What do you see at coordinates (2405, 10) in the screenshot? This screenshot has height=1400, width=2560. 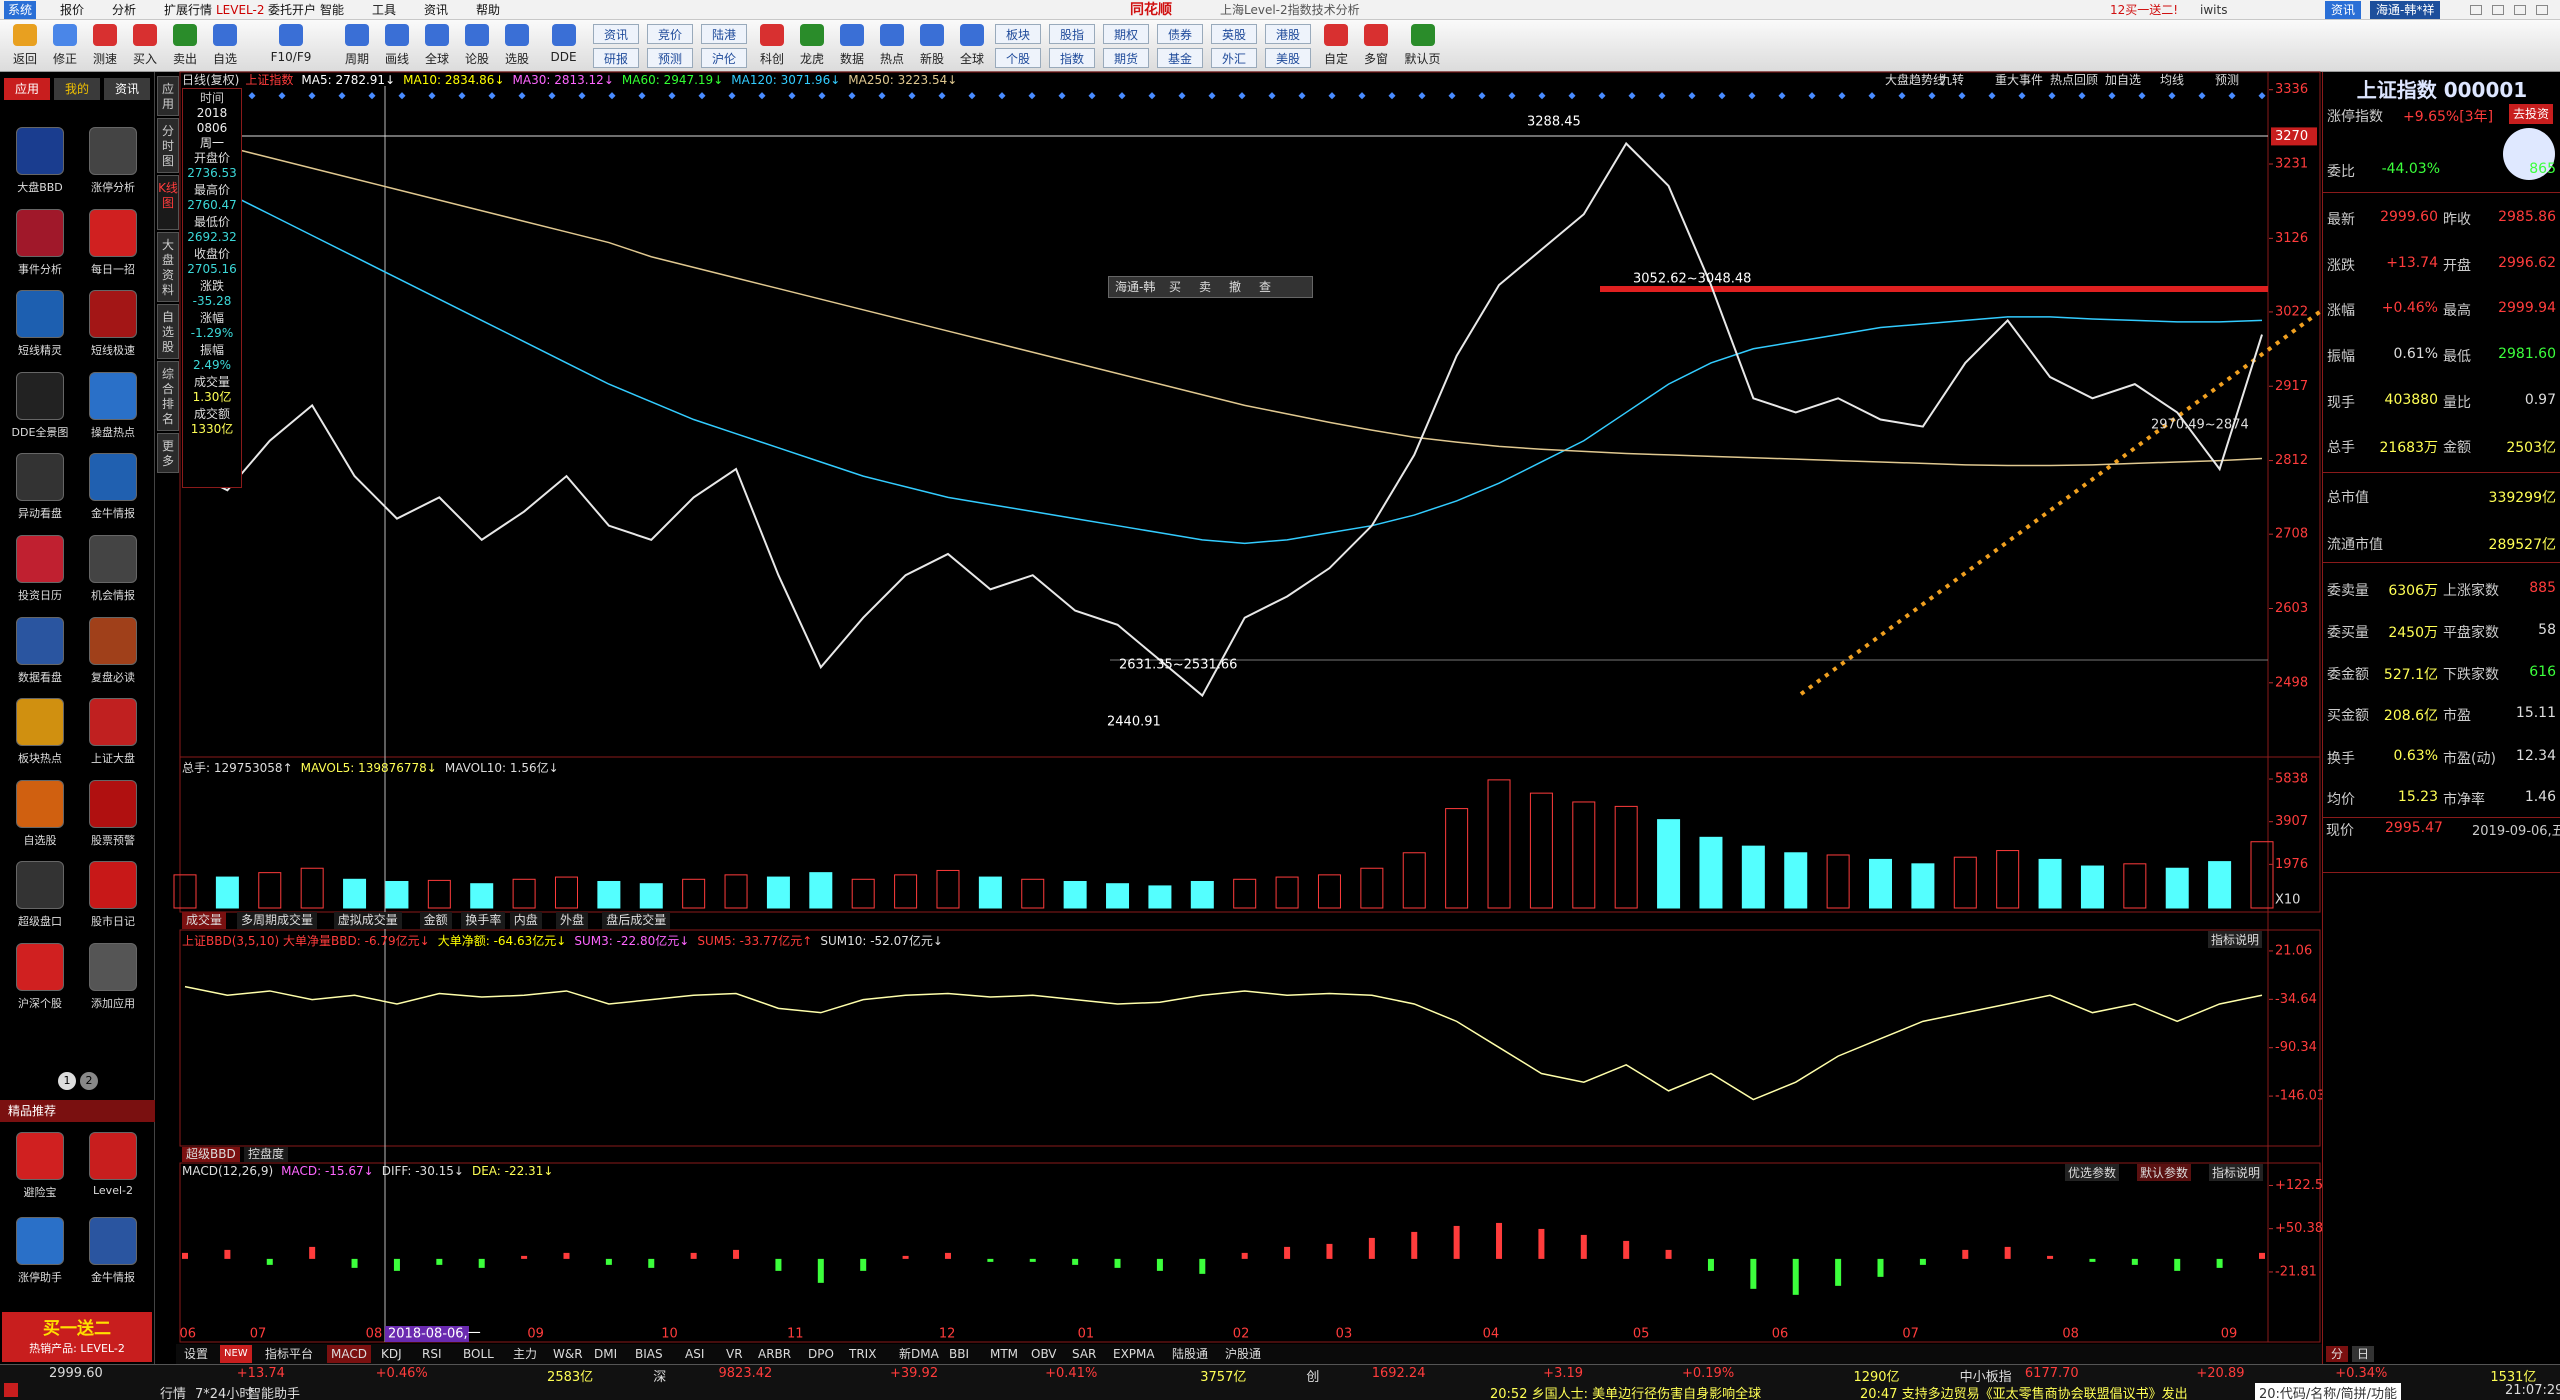 I see `account-name: 海通-韩*祥` at bounding box center [2405, 10].